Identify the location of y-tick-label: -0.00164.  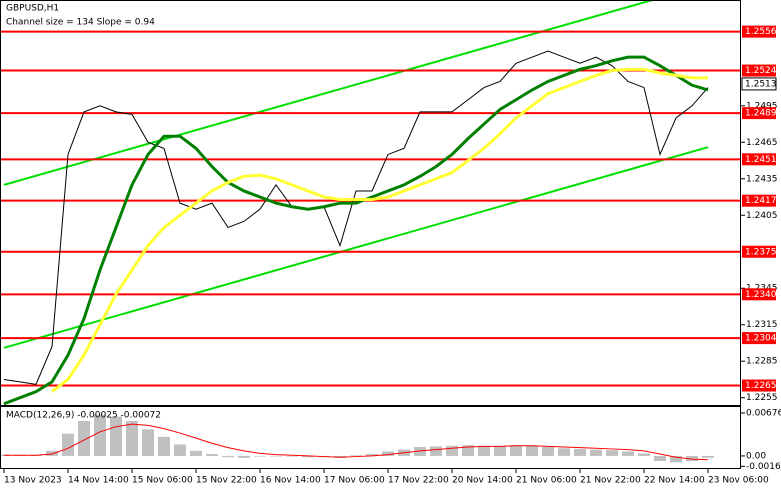
(763, 467).